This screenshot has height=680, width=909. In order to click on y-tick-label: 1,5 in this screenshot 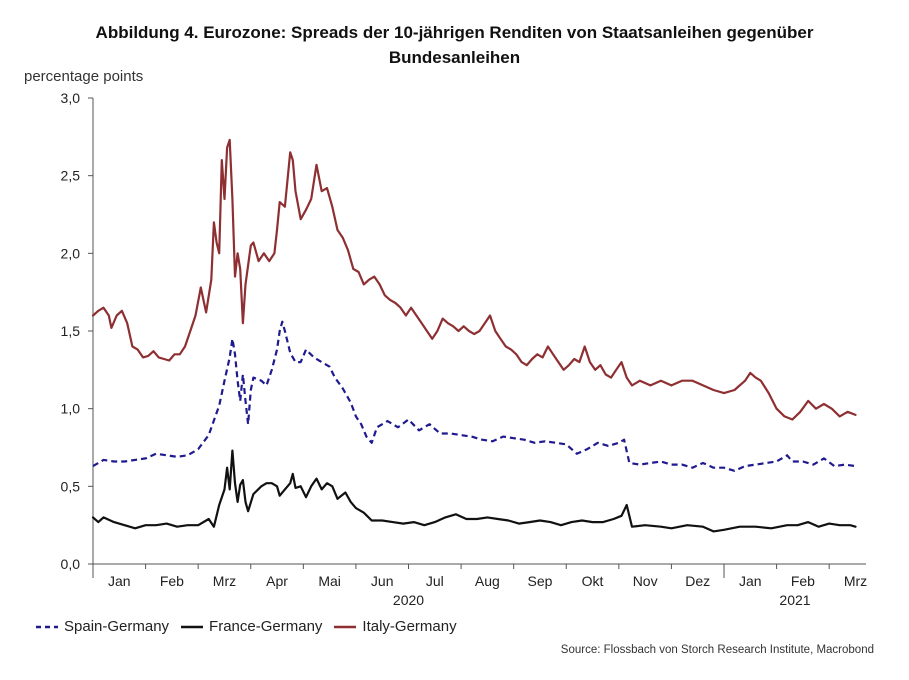, I will do `click(71, 331)`.